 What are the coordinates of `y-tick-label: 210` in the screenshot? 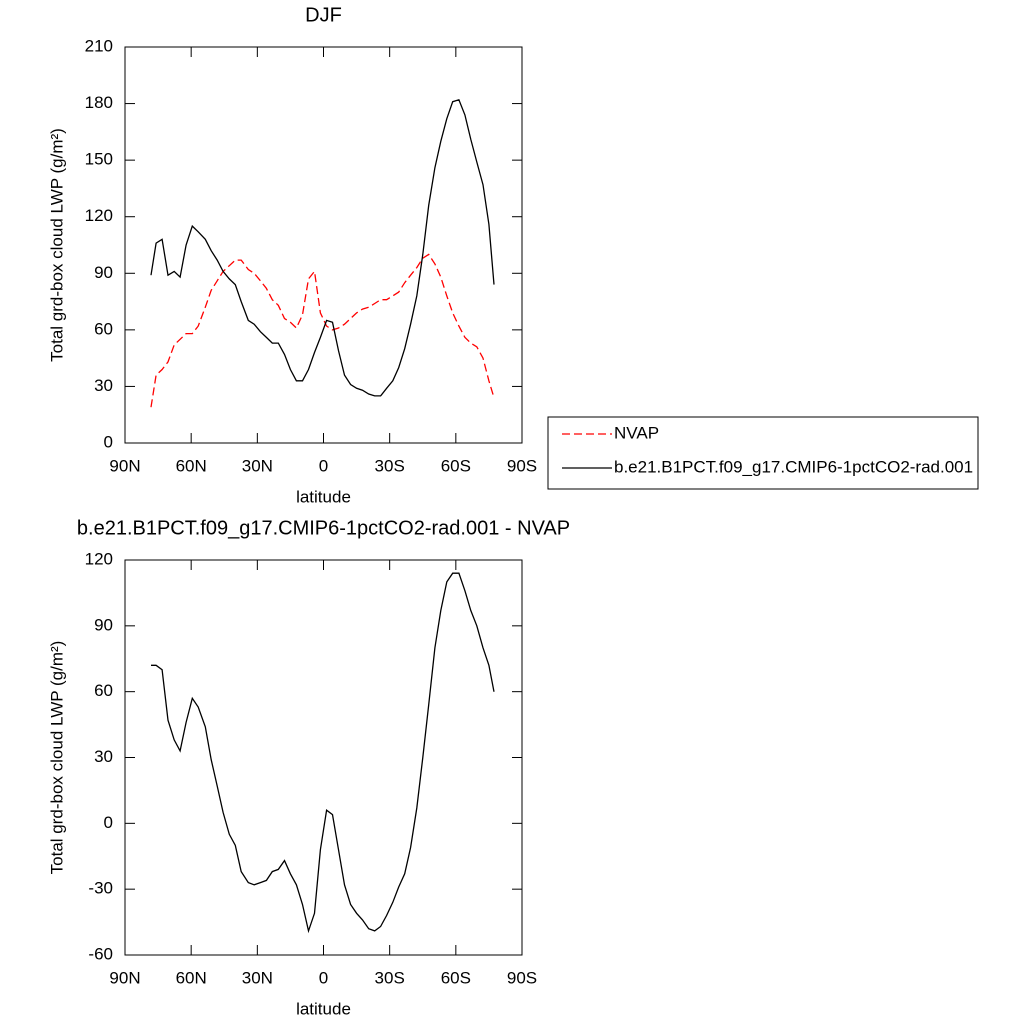 It's located at (99, 45).